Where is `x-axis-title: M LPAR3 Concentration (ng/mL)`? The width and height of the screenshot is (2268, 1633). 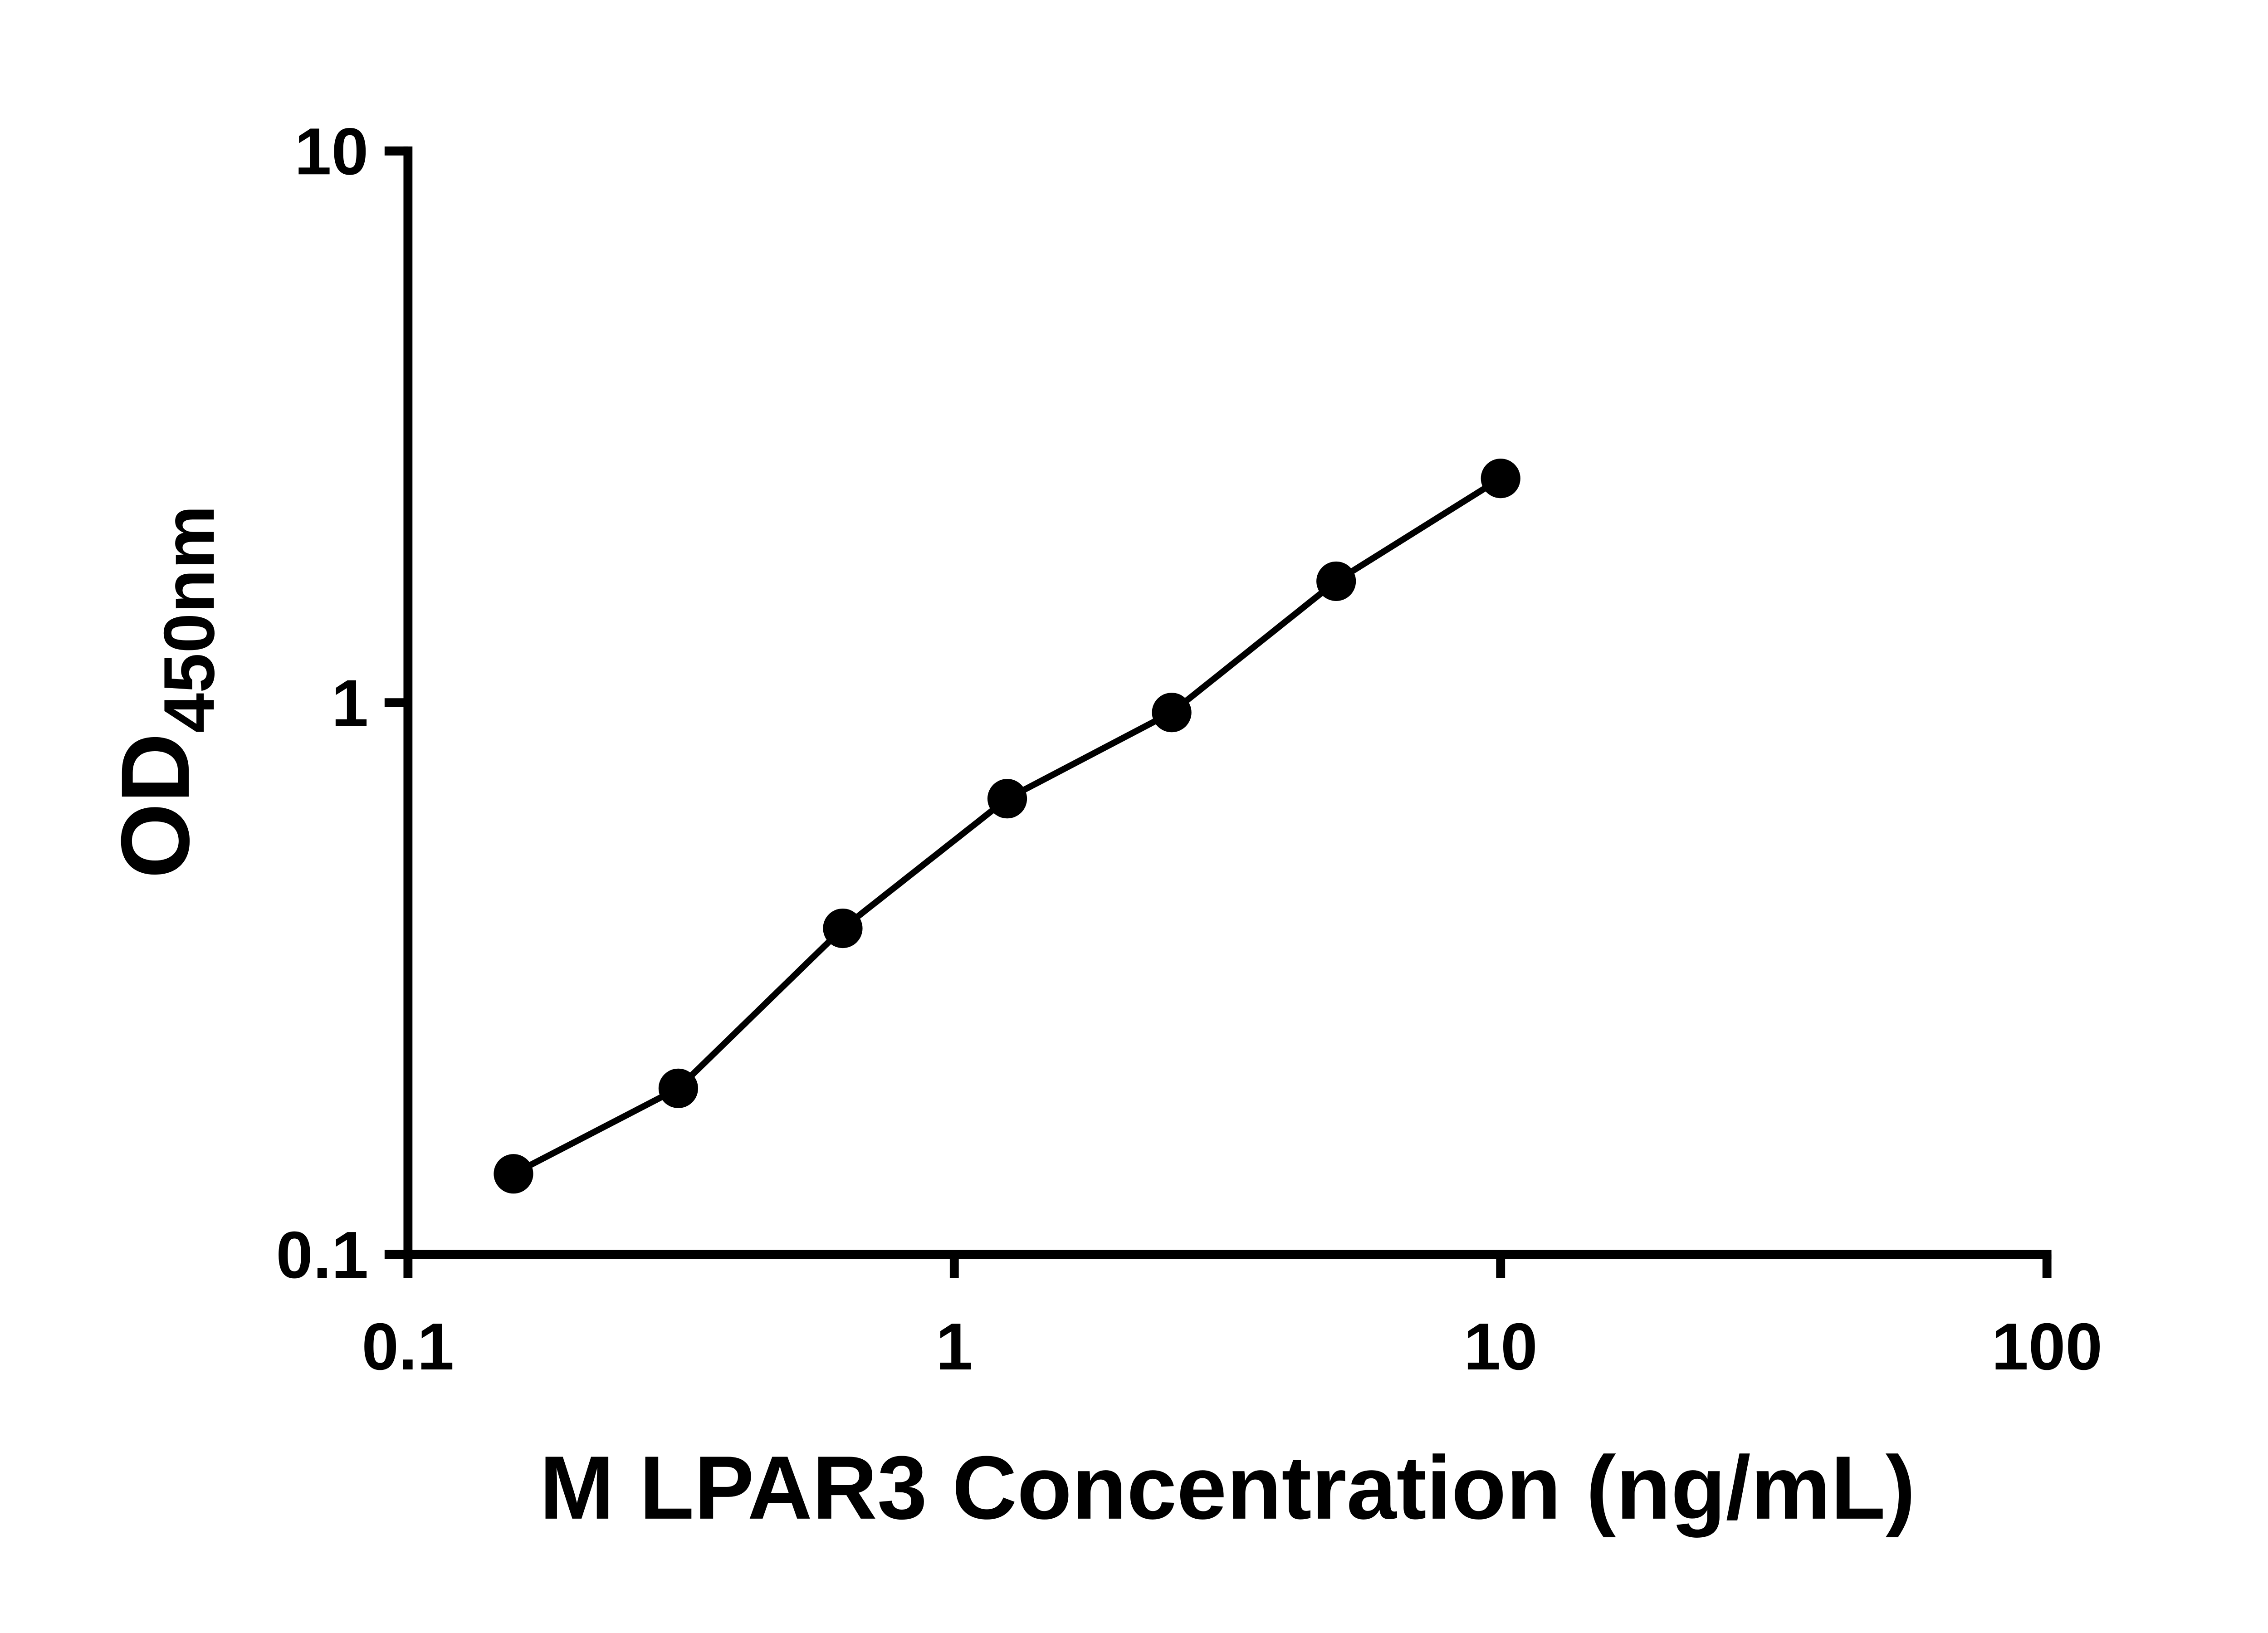
x-axis-title: M LPAR3 Concentration (ng/mL) is located at coordinates (1227, 1487).